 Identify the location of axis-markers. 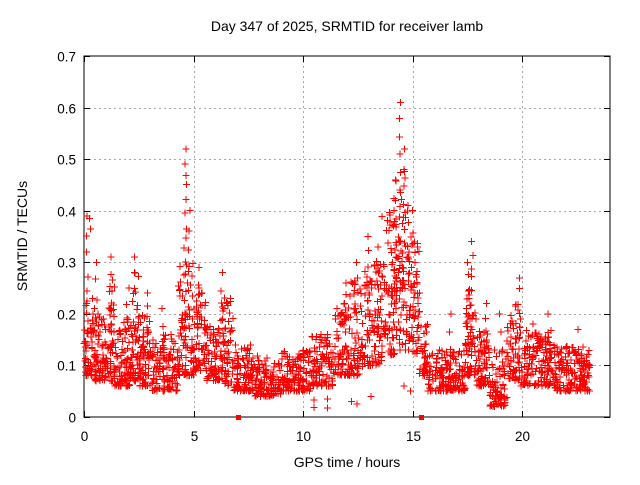
(330, 417).